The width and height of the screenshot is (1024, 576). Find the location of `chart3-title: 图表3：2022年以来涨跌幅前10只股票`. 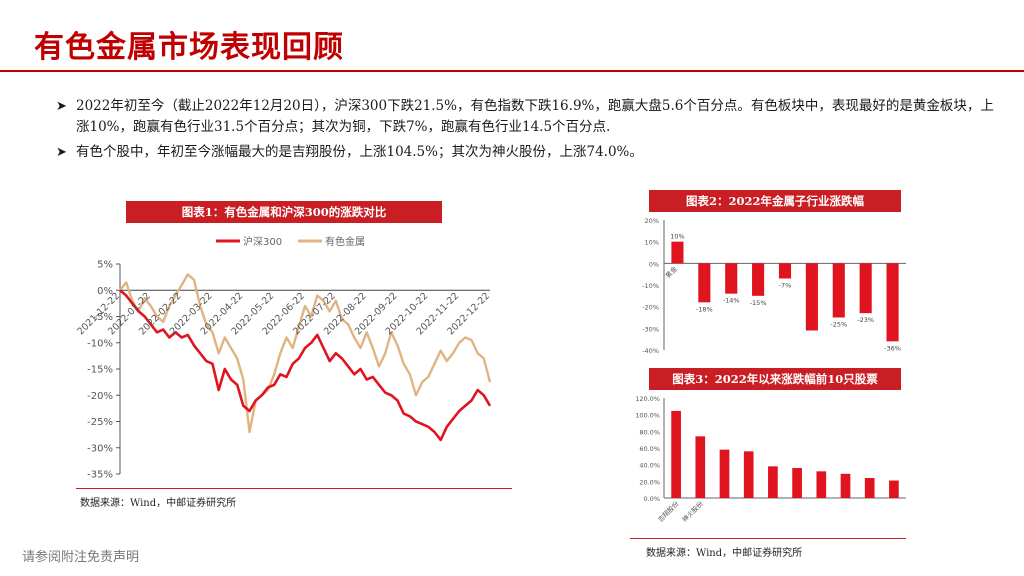

chart3-title: 图表3：2022年以来涨跌幅前10只股票 is located at coordinates (775, 379).